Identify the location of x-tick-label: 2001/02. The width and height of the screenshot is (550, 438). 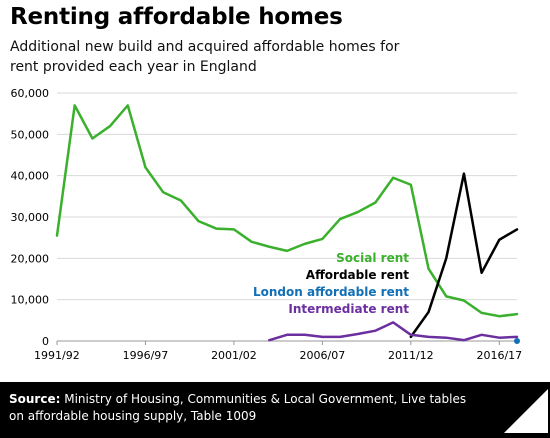
(234, 355).